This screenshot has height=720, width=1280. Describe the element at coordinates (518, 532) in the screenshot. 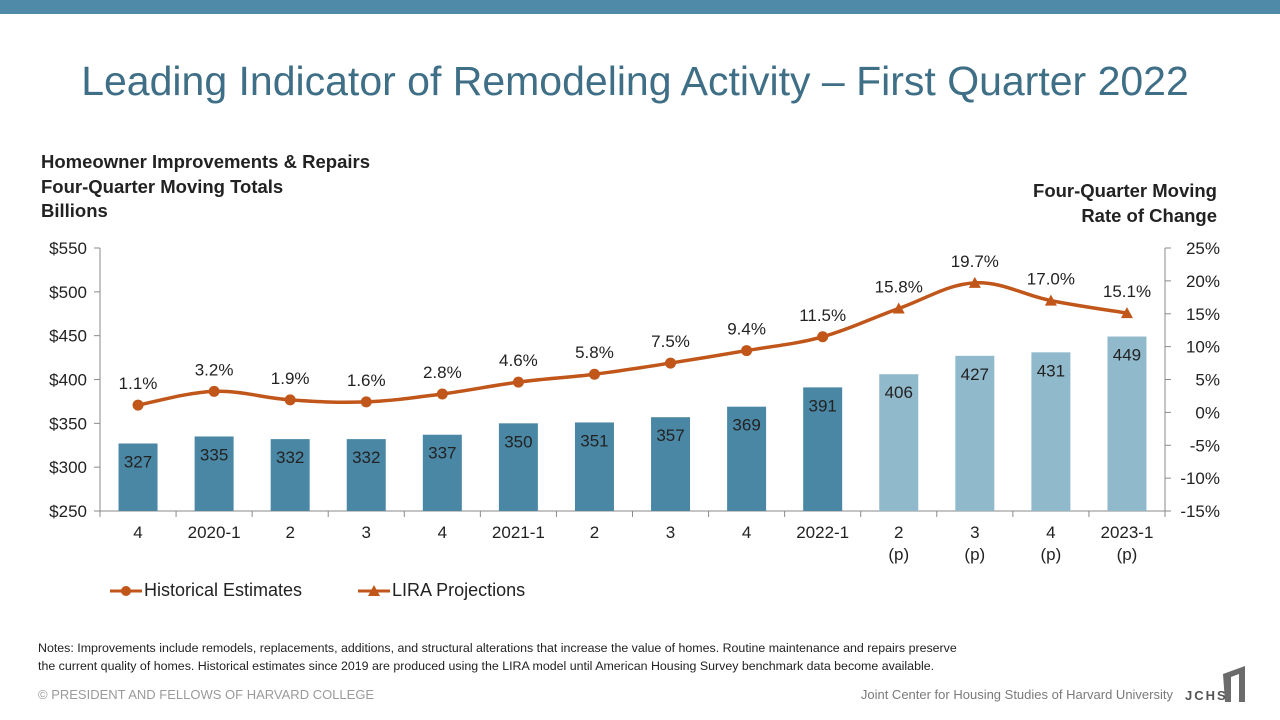

I see `x-axis-category-label: 2021-1` at that location.